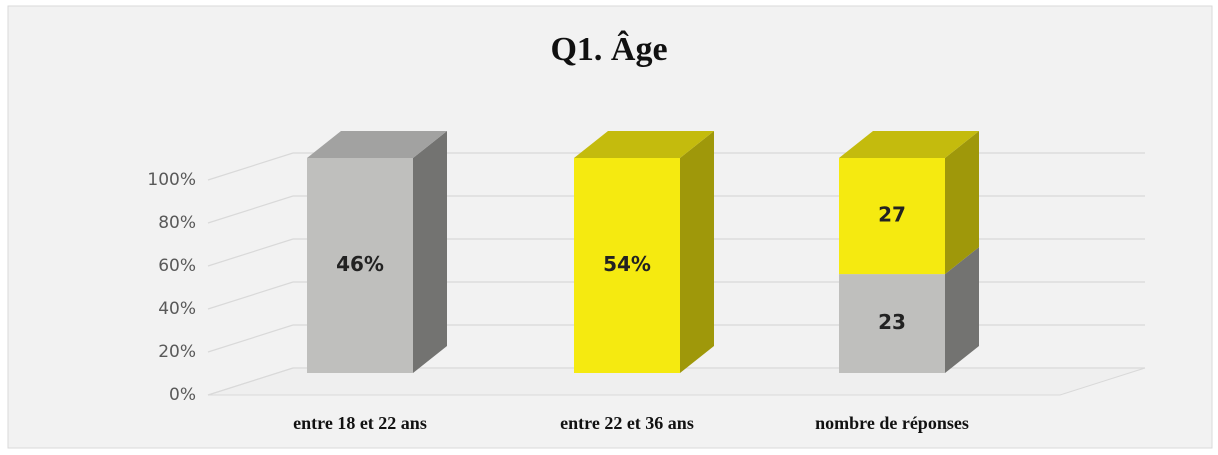  I want to click on data-label: 46%, so click(360, 264).